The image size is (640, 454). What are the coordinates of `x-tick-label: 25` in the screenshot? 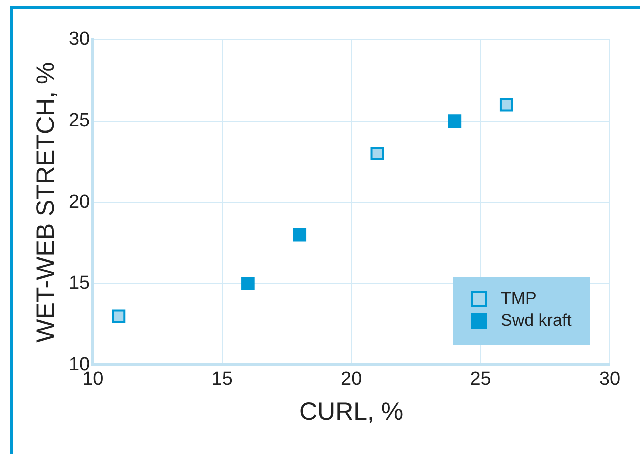 It's located at (481, 379).